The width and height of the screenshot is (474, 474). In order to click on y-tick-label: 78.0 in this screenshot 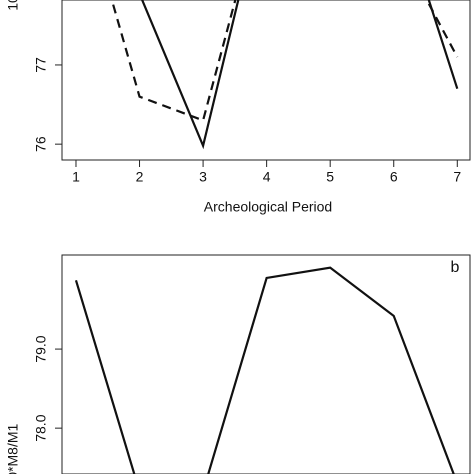, I will do `click(41, 427)`.